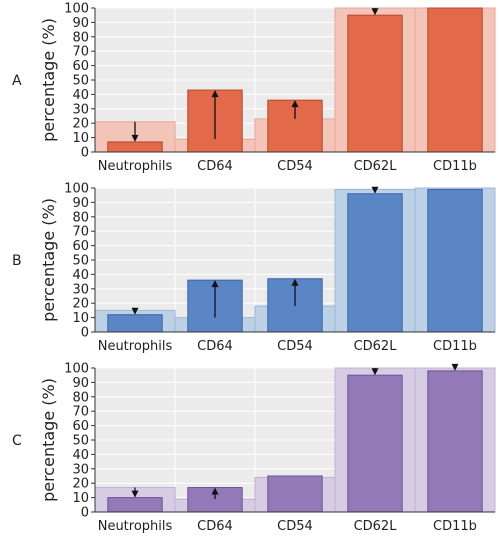 This screenshot has height=545, width=500. I want to click on panel-label: B, so click(17, 261).